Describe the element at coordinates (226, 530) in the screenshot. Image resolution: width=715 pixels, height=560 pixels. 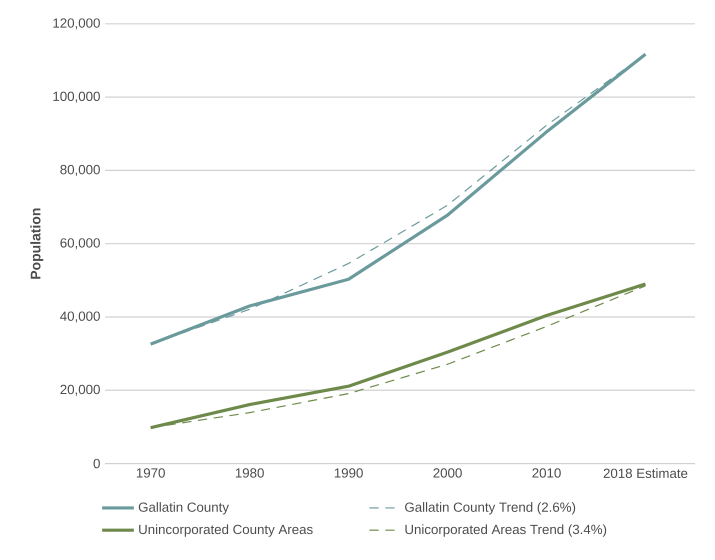
I see `legend-label: Unincorporated County Areas` at that location.